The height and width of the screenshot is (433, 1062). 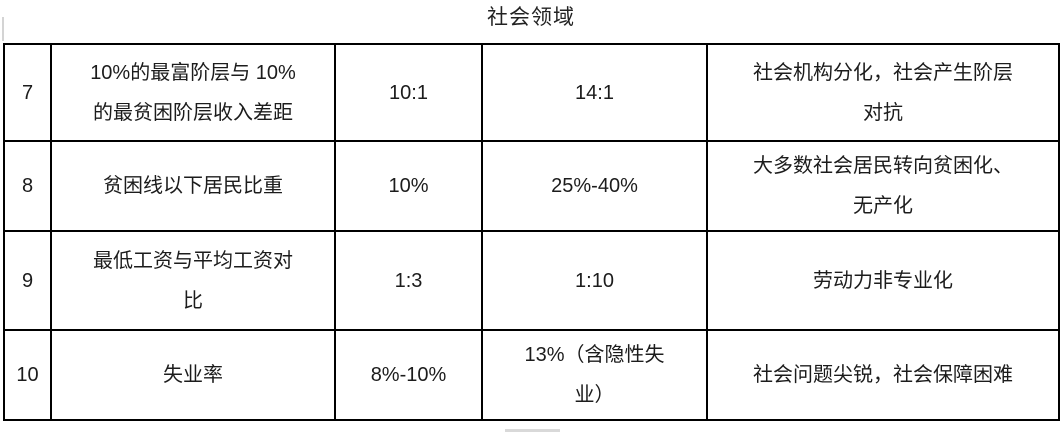 I want to click on row-number-cell: 10, so click(x=27, y=375).